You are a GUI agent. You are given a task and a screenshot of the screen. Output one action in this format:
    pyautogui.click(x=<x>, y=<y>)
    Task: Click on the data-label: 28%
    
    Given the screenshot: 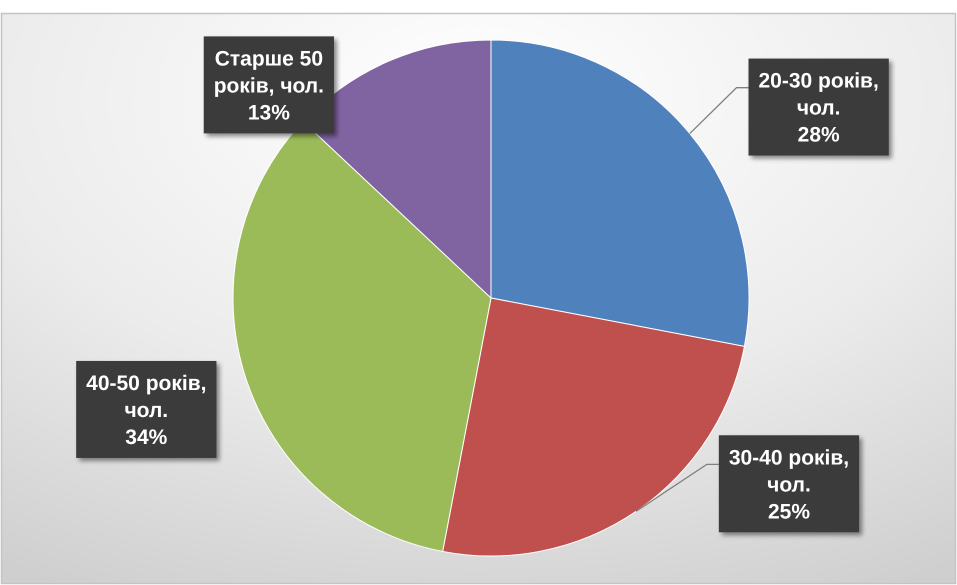 What is the action you would take?
    pyautogui.click(x=819, y=135)
    